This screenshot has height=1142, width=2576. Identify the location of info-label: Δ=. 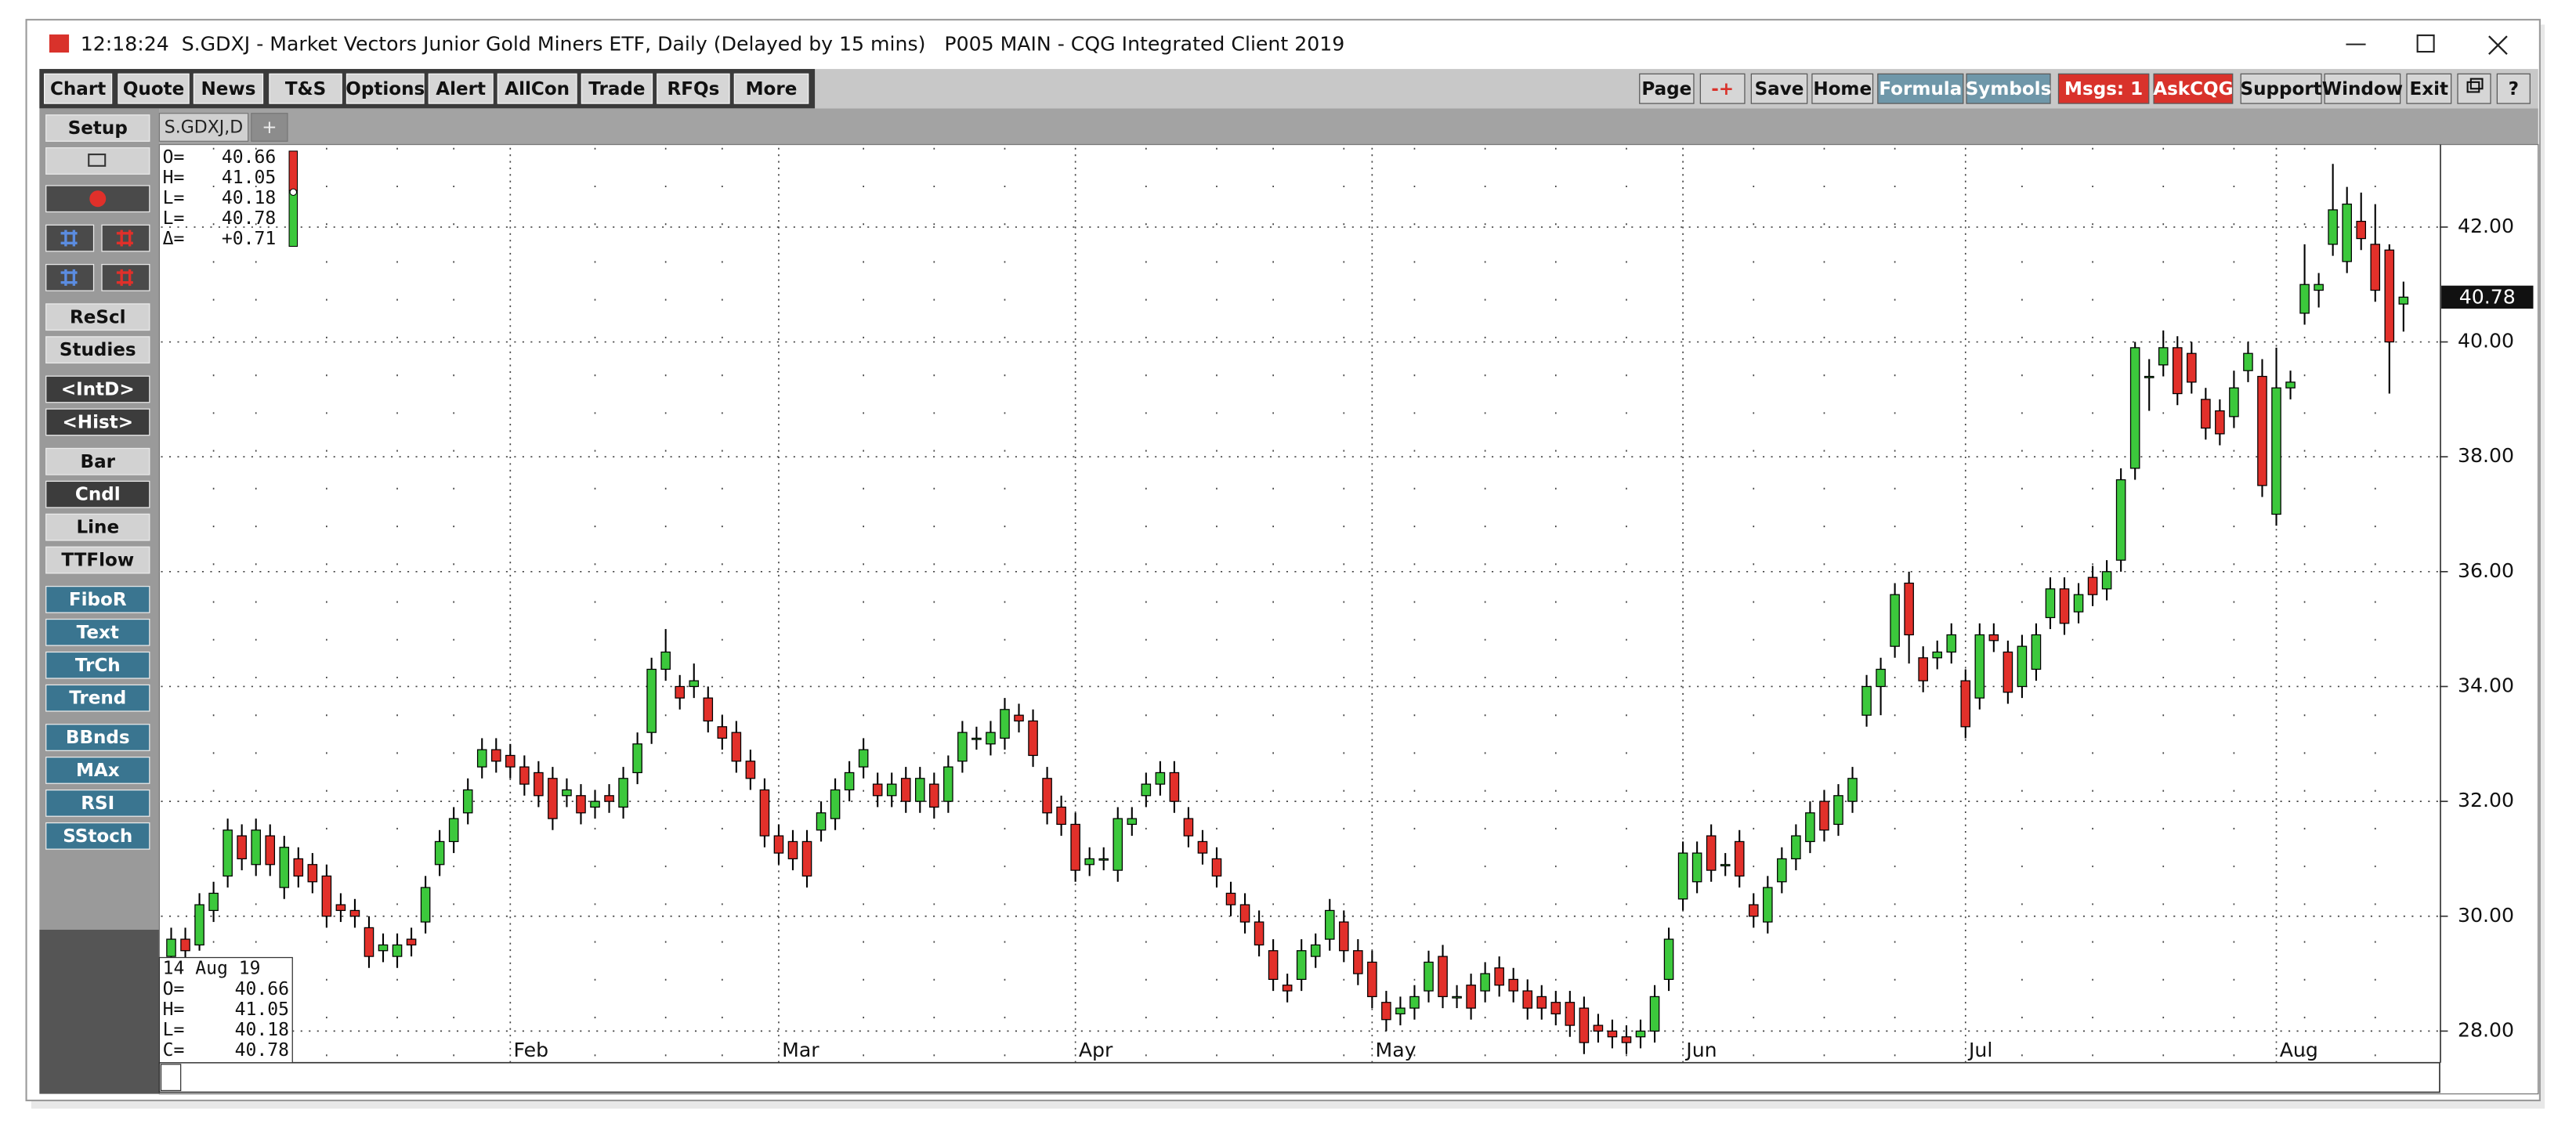
(174, 239).